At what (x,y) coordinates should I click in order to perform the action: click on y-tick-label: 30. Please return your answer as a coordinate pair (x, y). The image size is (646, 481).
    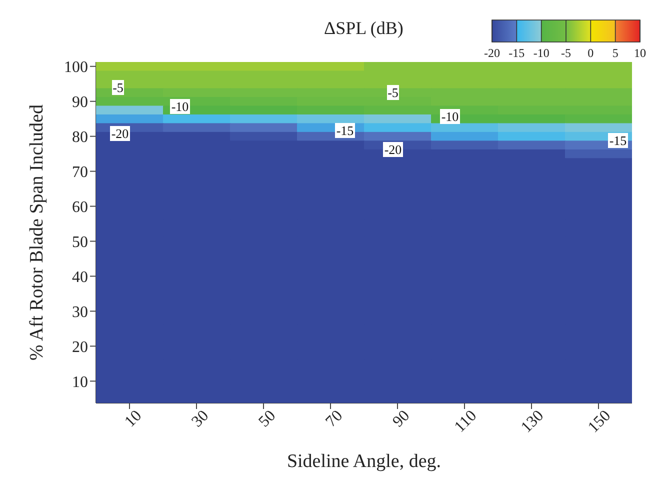
    Looking at the image, I should click on (80, 312).